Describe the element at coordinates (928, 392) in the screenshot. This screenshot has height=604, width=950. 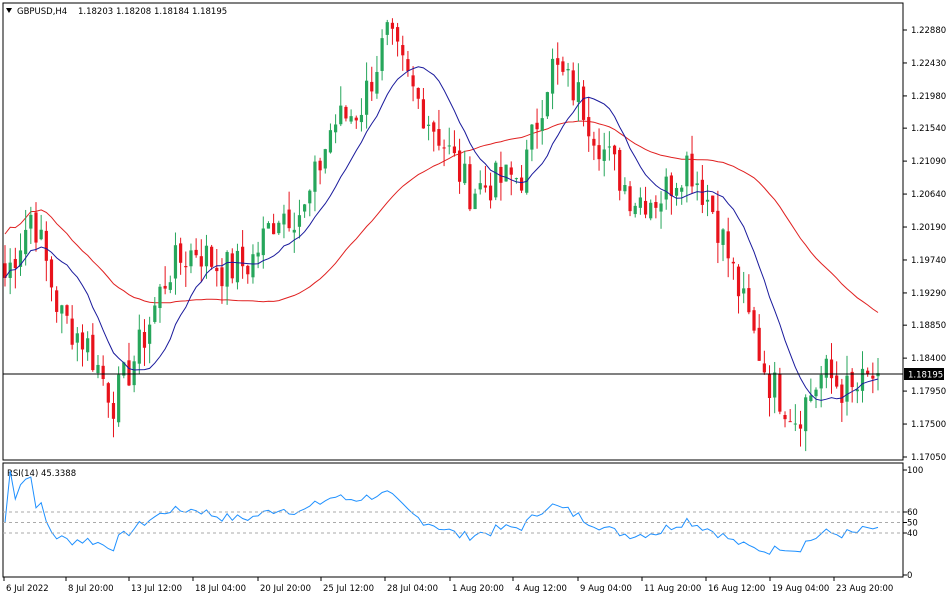
I see `price-tick-label: 1.17950` at that location.